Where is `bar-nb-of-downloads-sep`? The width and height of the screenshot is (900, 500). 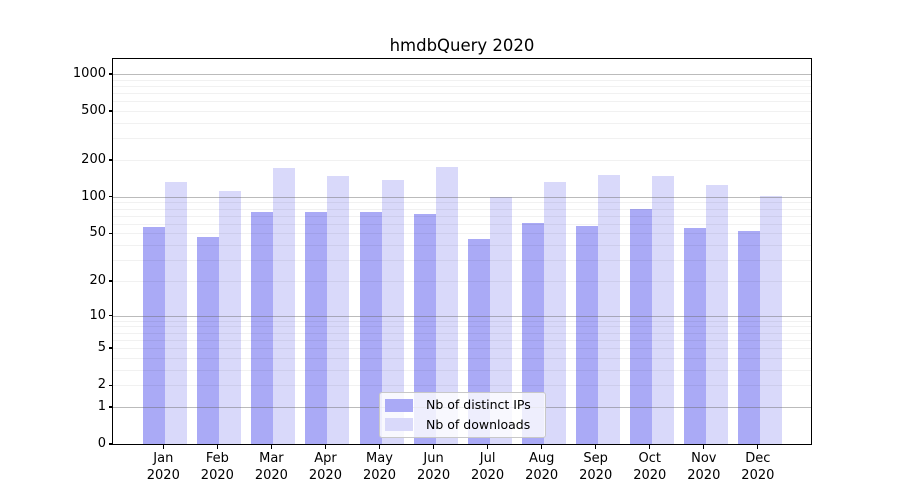
bar-nb-of-downloads-sep is located at coordinates (608, 309).